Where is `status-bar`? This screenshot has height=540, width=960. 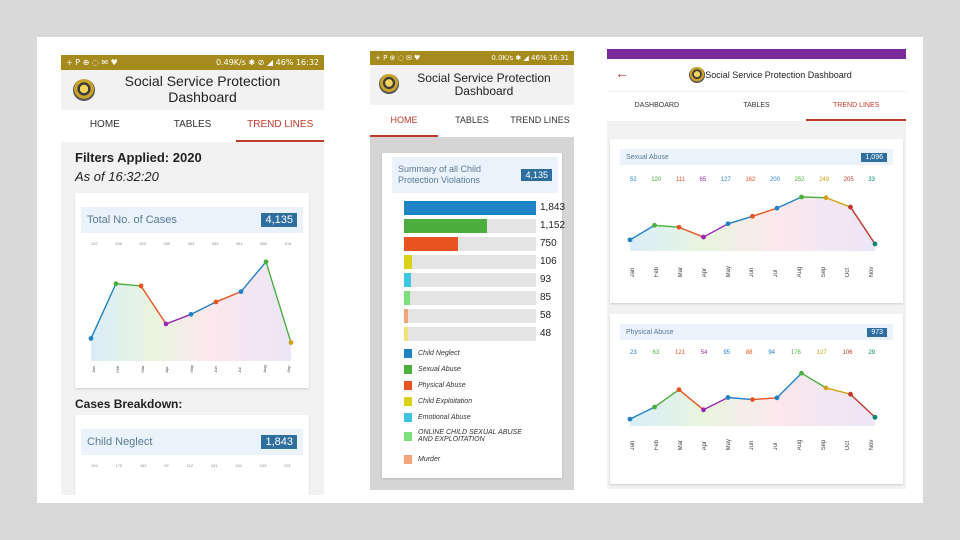
status-bar is located at coordinates (756, 54).